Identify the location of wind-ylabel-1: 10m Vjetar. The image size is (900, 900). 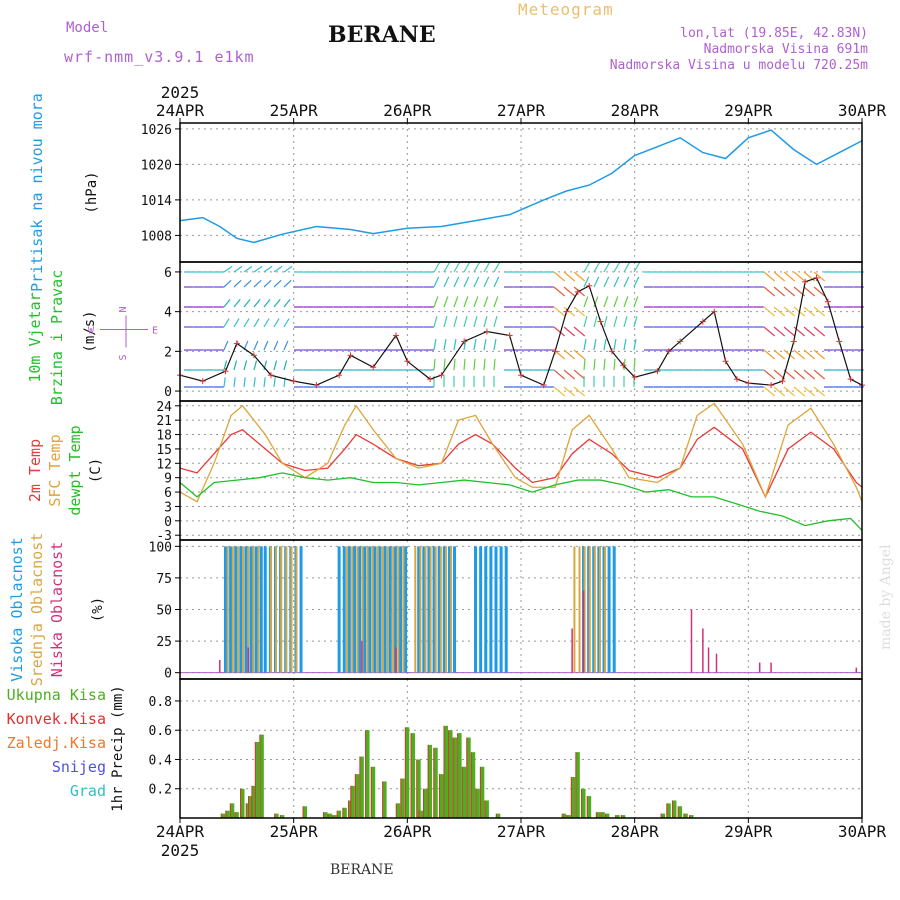
(35, 337).